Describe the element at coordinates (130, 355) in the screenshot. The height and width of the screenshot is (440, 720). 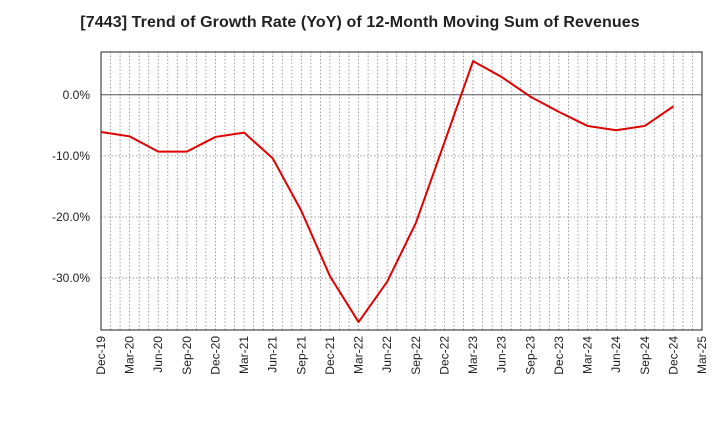
I see `x-tick-label: Mar-20` at that location.